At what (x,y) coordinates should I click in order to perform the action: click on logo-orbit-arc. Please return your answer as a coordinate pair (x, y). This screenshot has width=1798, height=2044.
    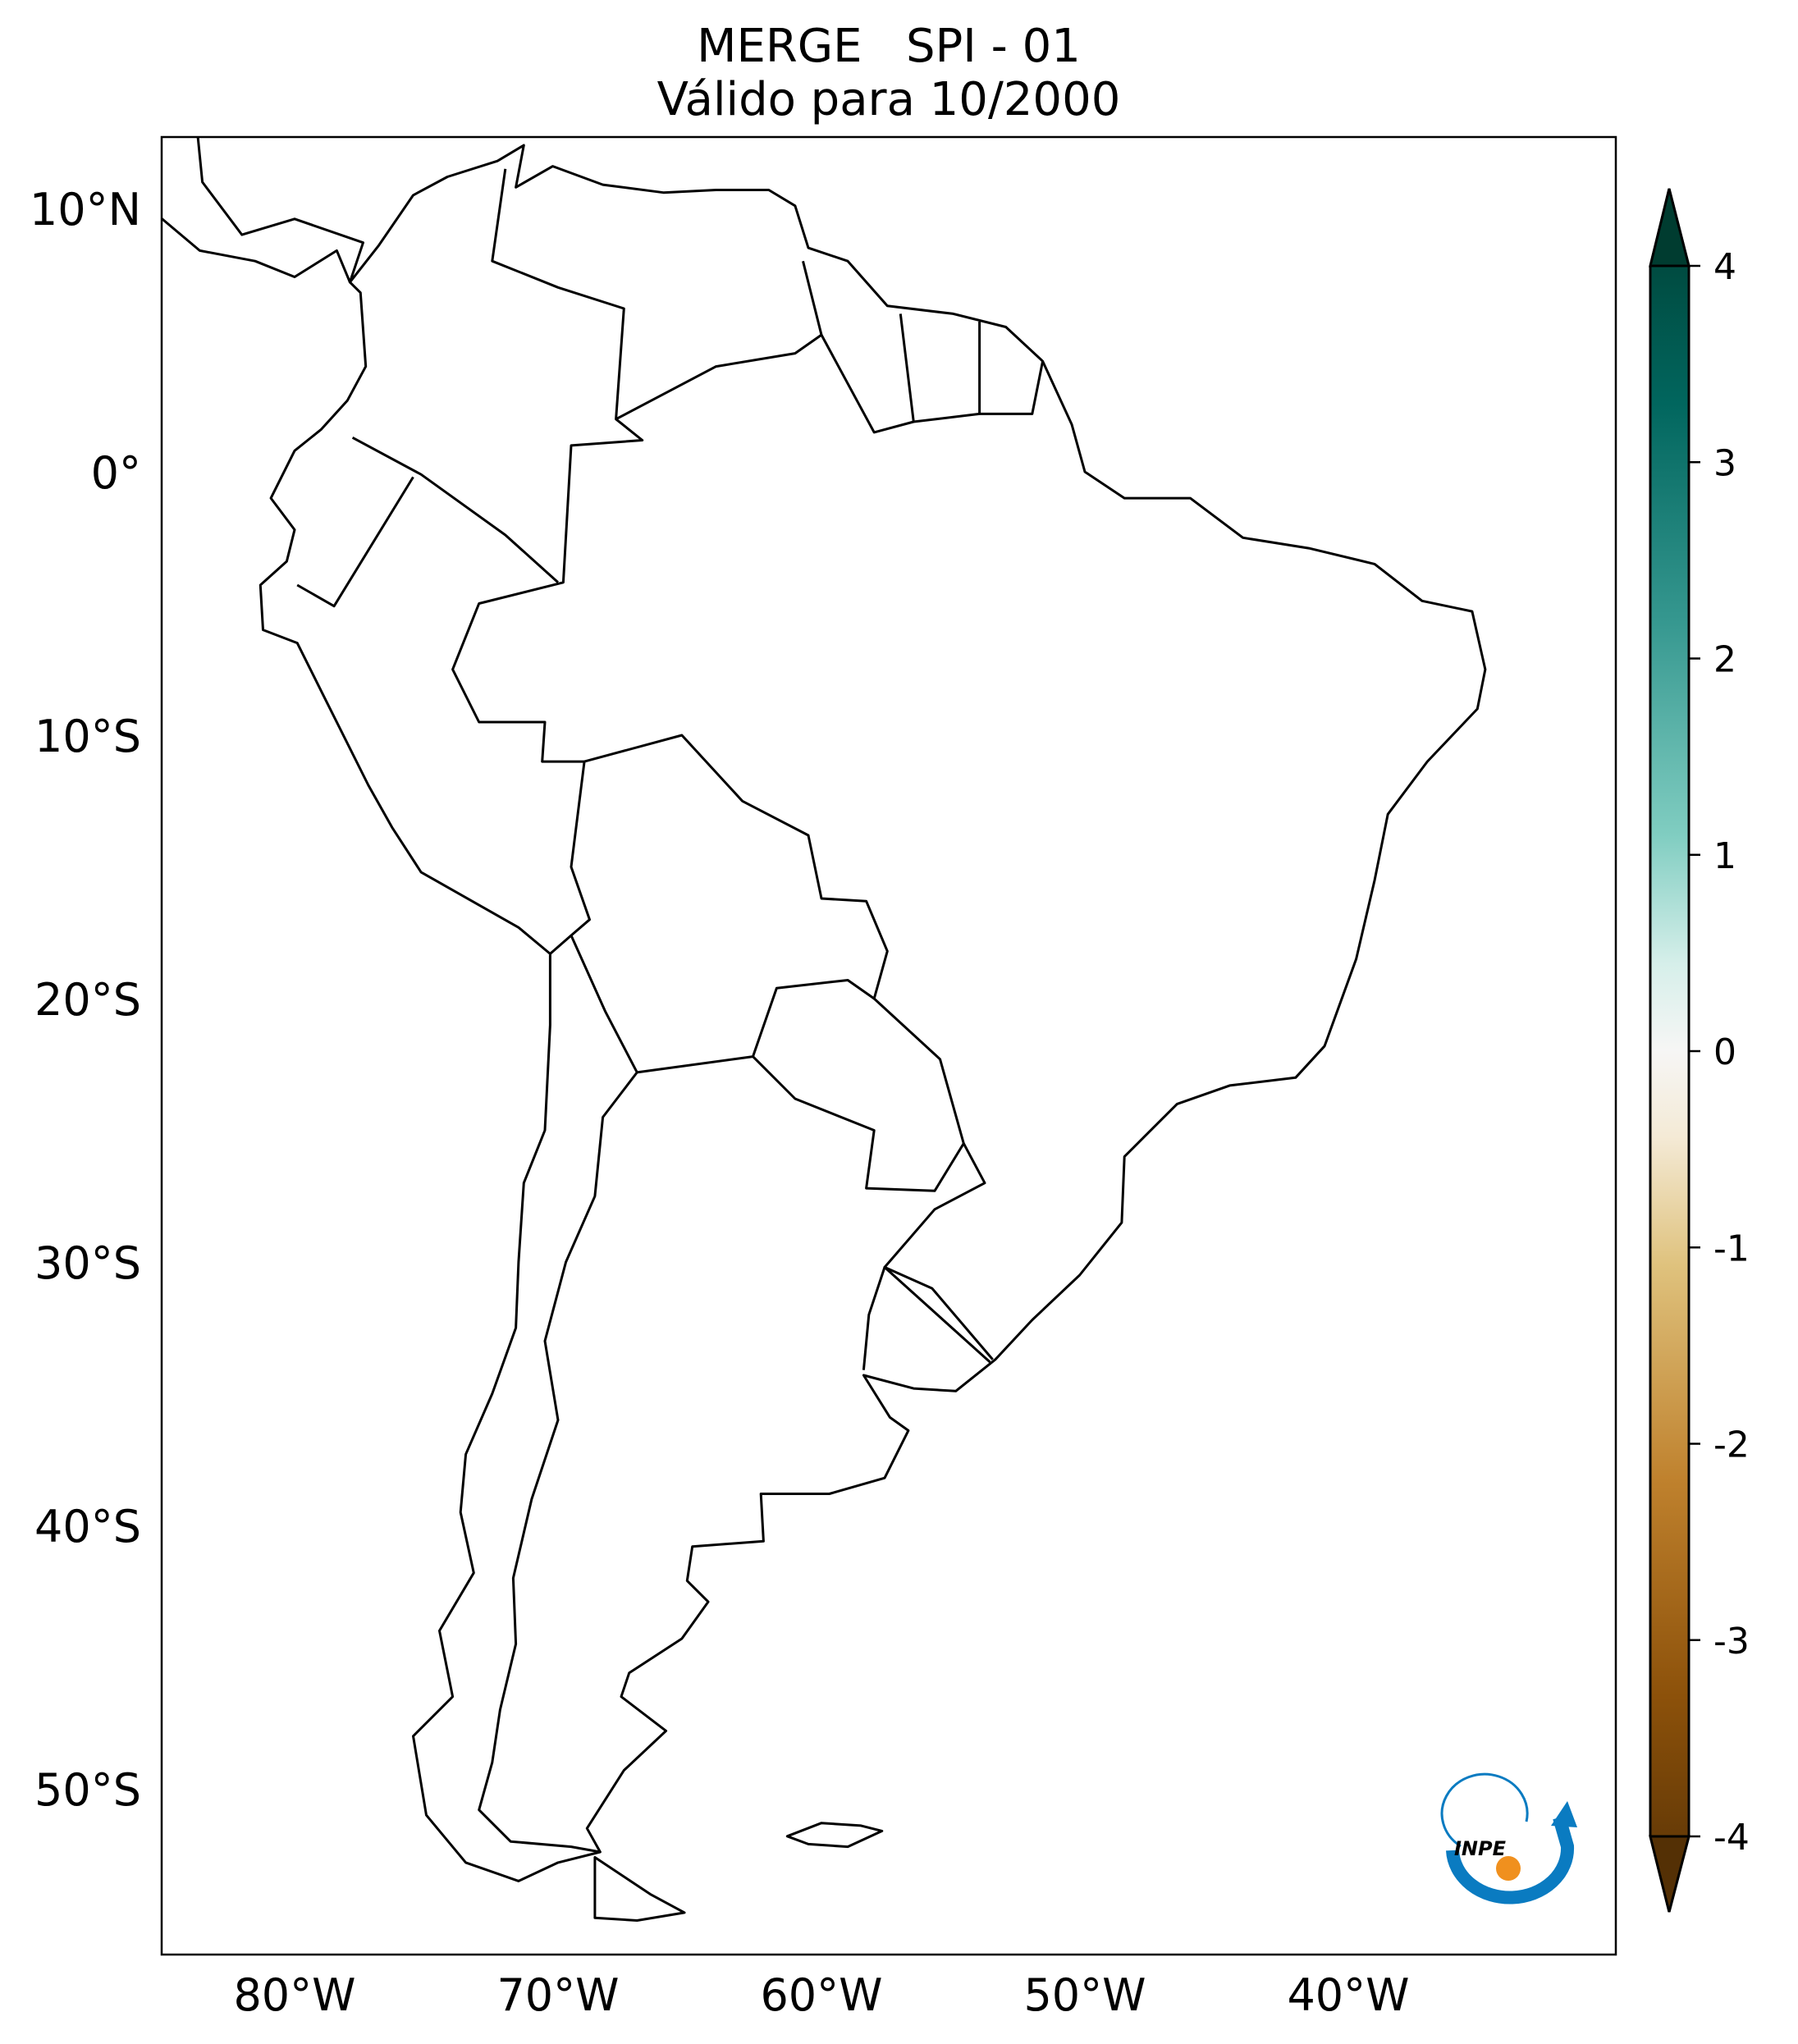
    Looking at the image, I should click on (1510, 1860).